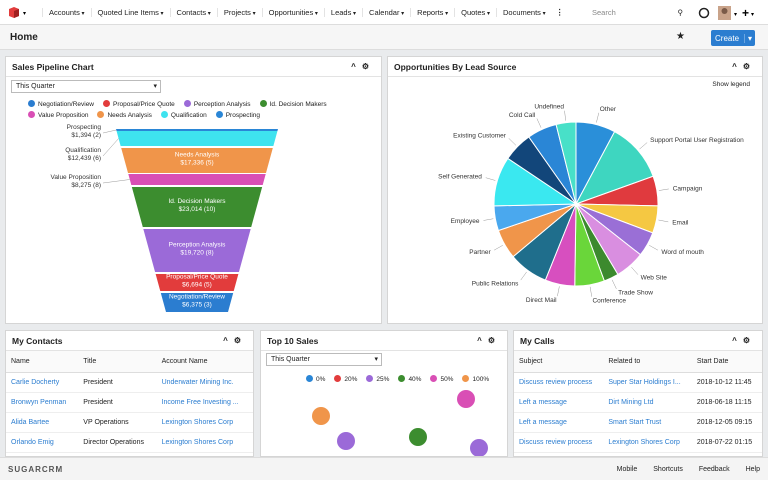 This screenshot has width=768, height=480. Describe the element at coordinates (377, 379) in the screenshot. I see `legend-item: 25%` at that location.